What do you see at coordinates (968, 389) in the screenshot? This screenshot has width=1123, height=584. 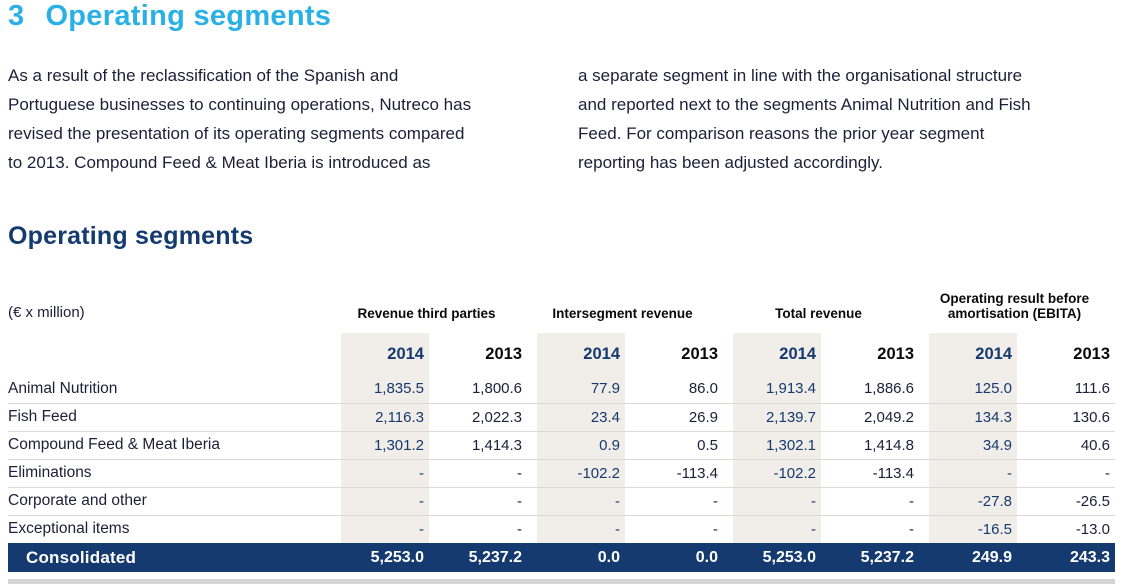 I see `value-cell: 125.0` at bounding box center [968, 389].